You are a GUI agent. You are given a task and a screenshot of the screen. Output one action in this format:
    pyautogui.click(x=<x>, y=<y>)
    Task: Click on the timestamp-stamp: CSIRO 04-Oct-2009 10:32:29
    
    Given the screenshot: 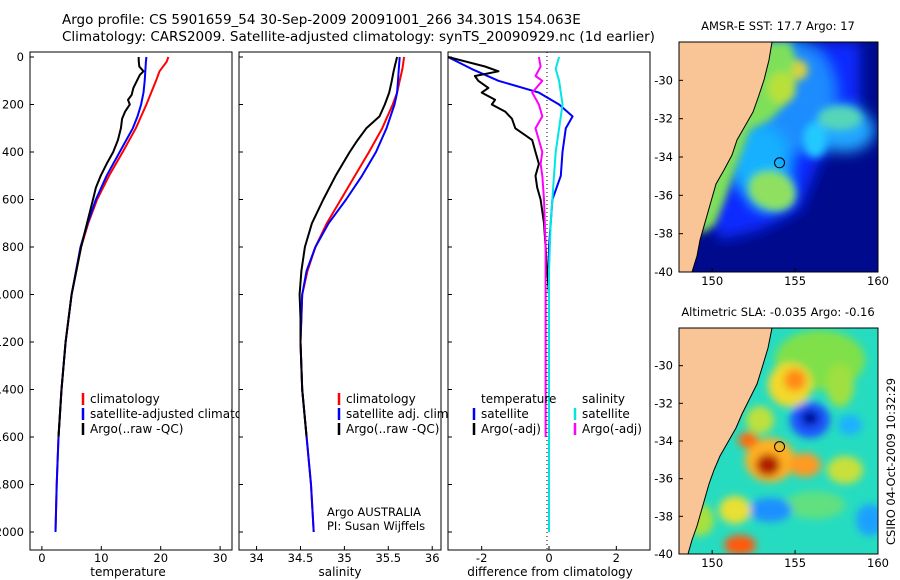 What is the action you would take?
    pyautogui.click(x=891, y=461)
    